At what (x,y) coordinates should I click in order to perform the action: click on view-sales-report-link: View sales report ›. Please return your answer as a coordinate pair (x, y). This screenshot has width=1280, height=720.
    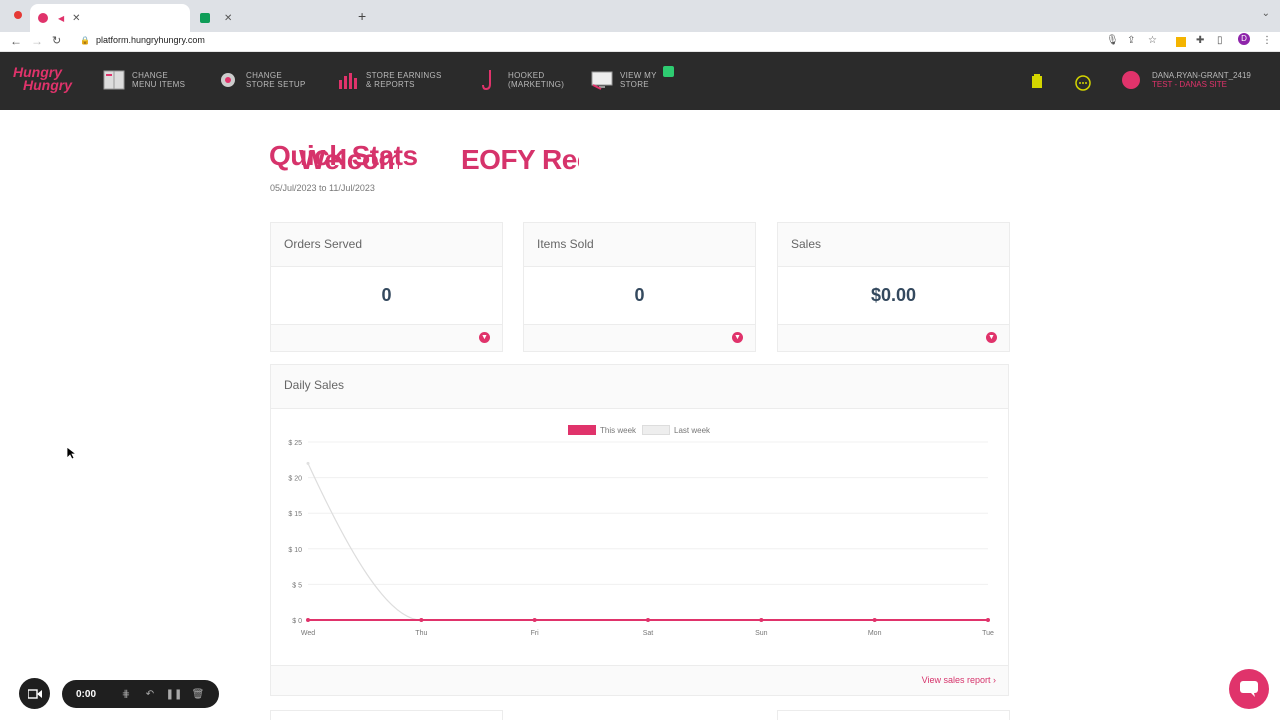
    Looking at the image, I should click on (958, 680).